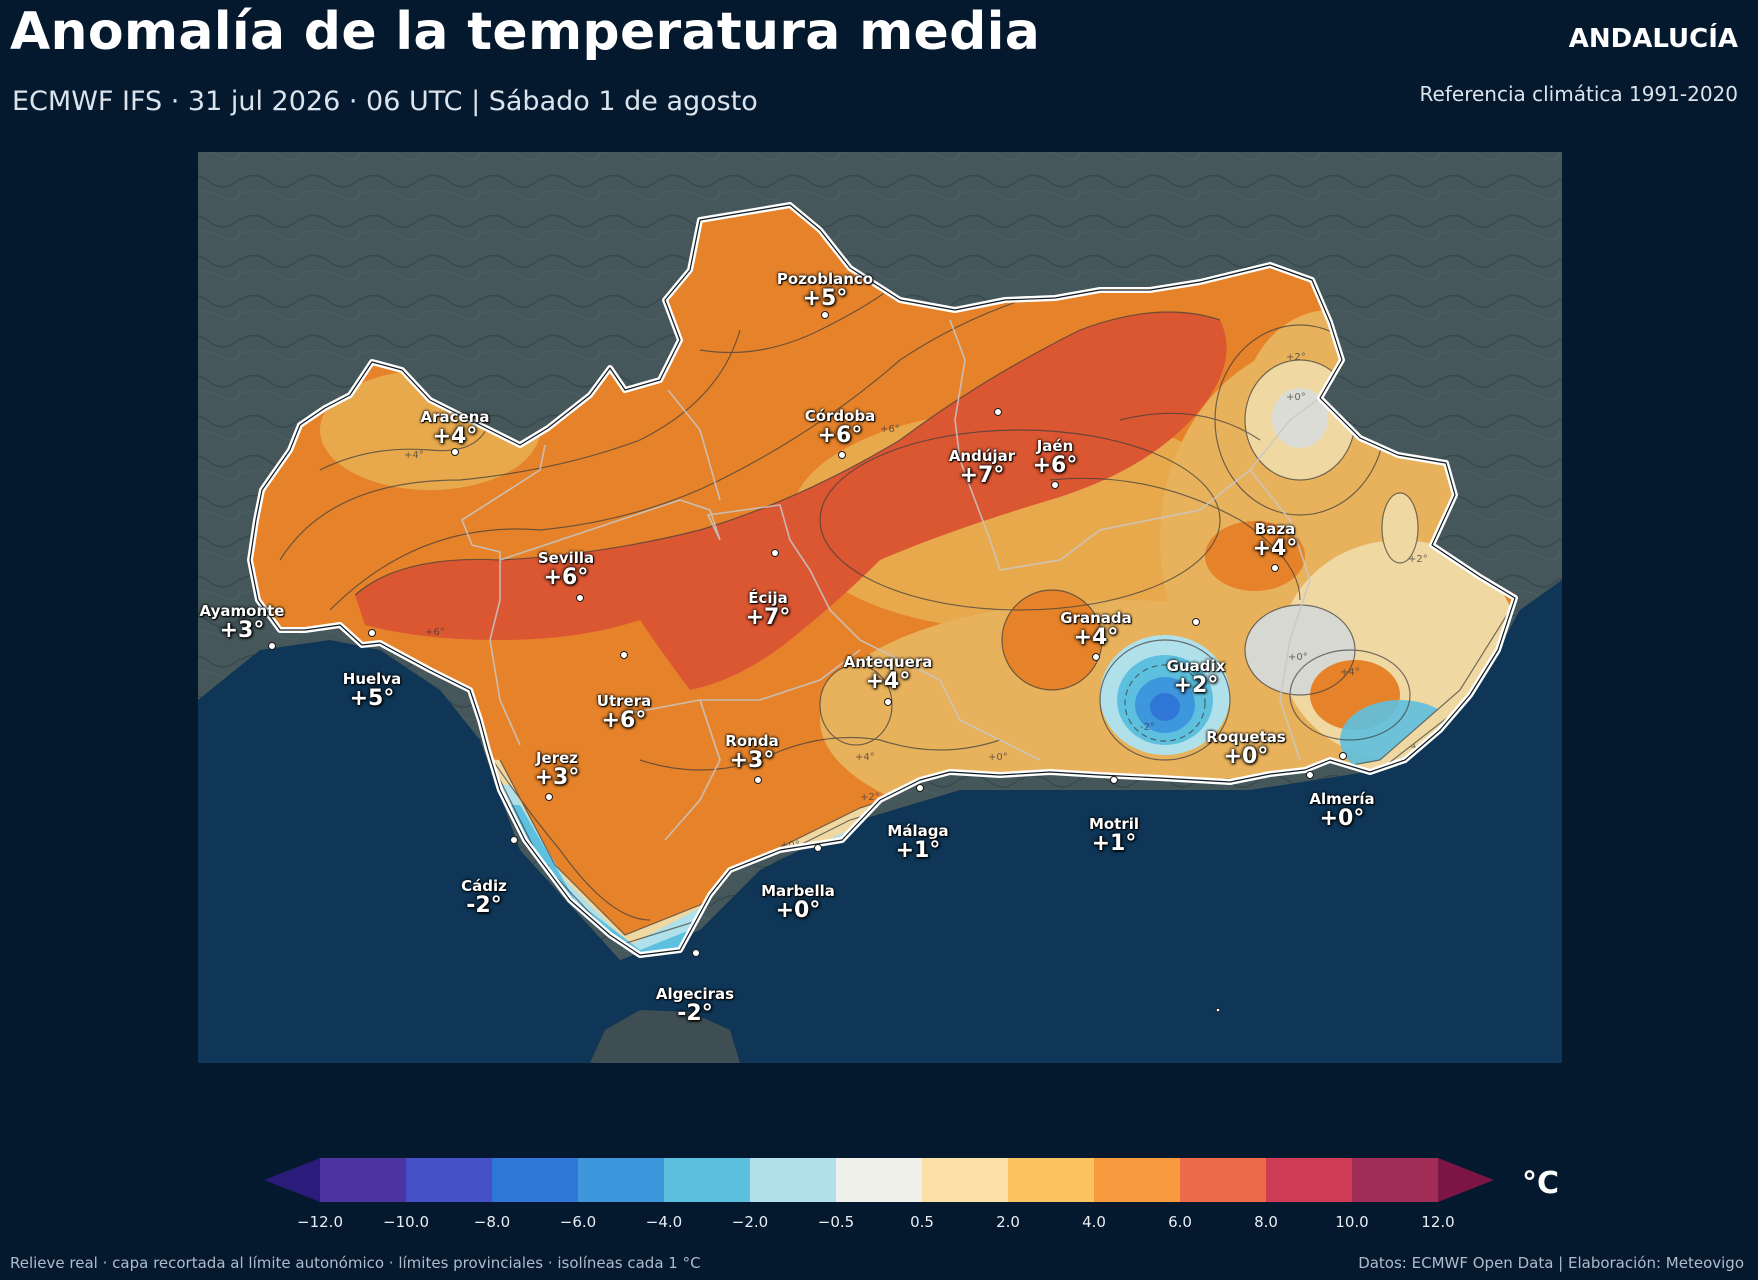 The width and height of the screenshot is (1758, 1280). Describe the element at coordinates (842, 455) in the screenshot. I see `city-dot-cordoba` at that location.